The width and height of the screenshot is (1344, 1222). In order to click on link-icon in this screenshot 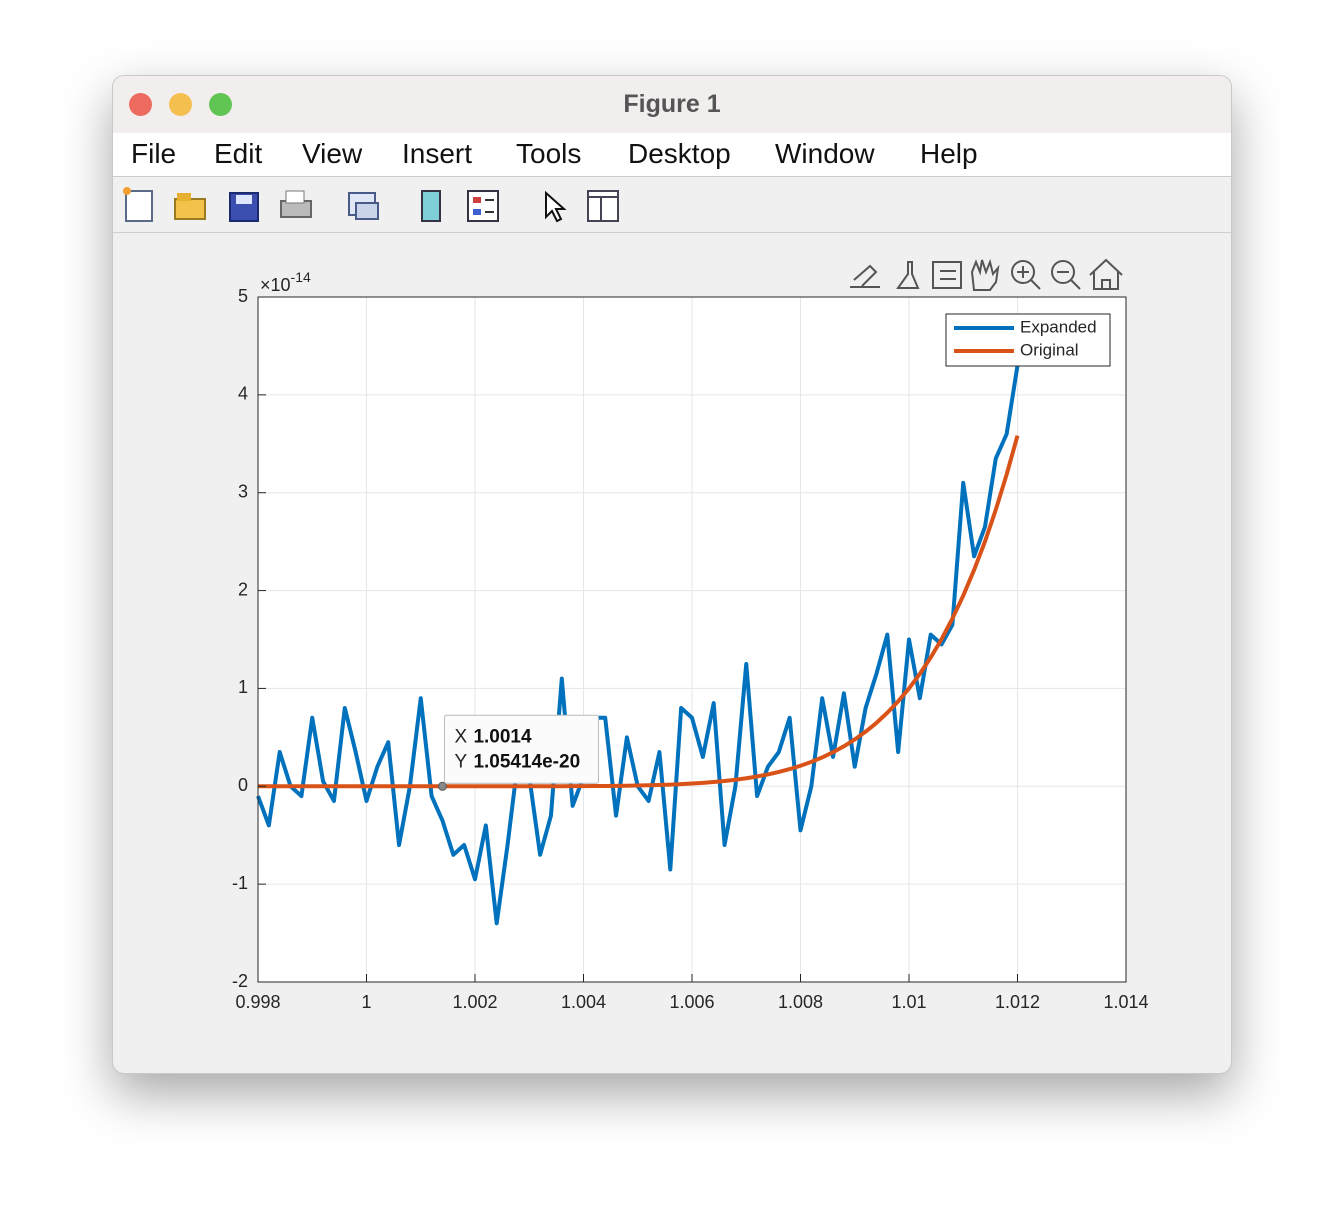, I will do `click(363, 206)`.